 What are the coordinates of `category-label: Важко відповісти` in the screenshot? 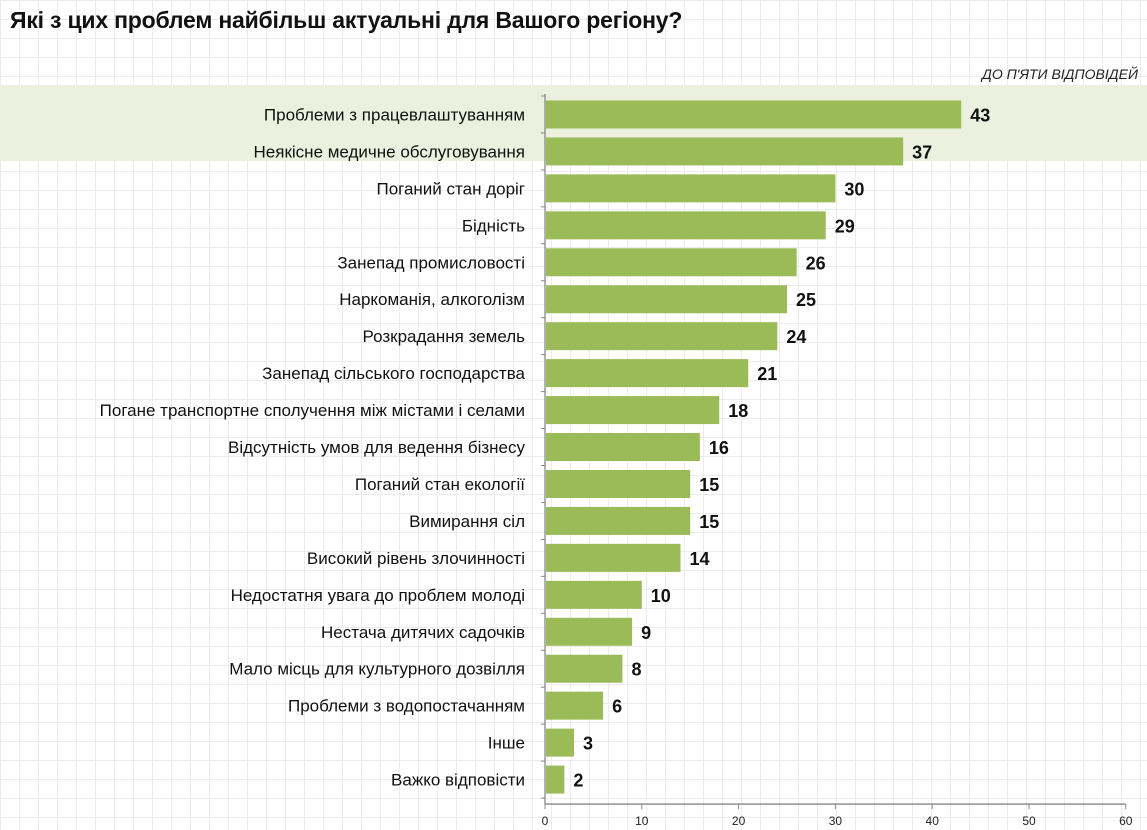 It's located at (458, 780).